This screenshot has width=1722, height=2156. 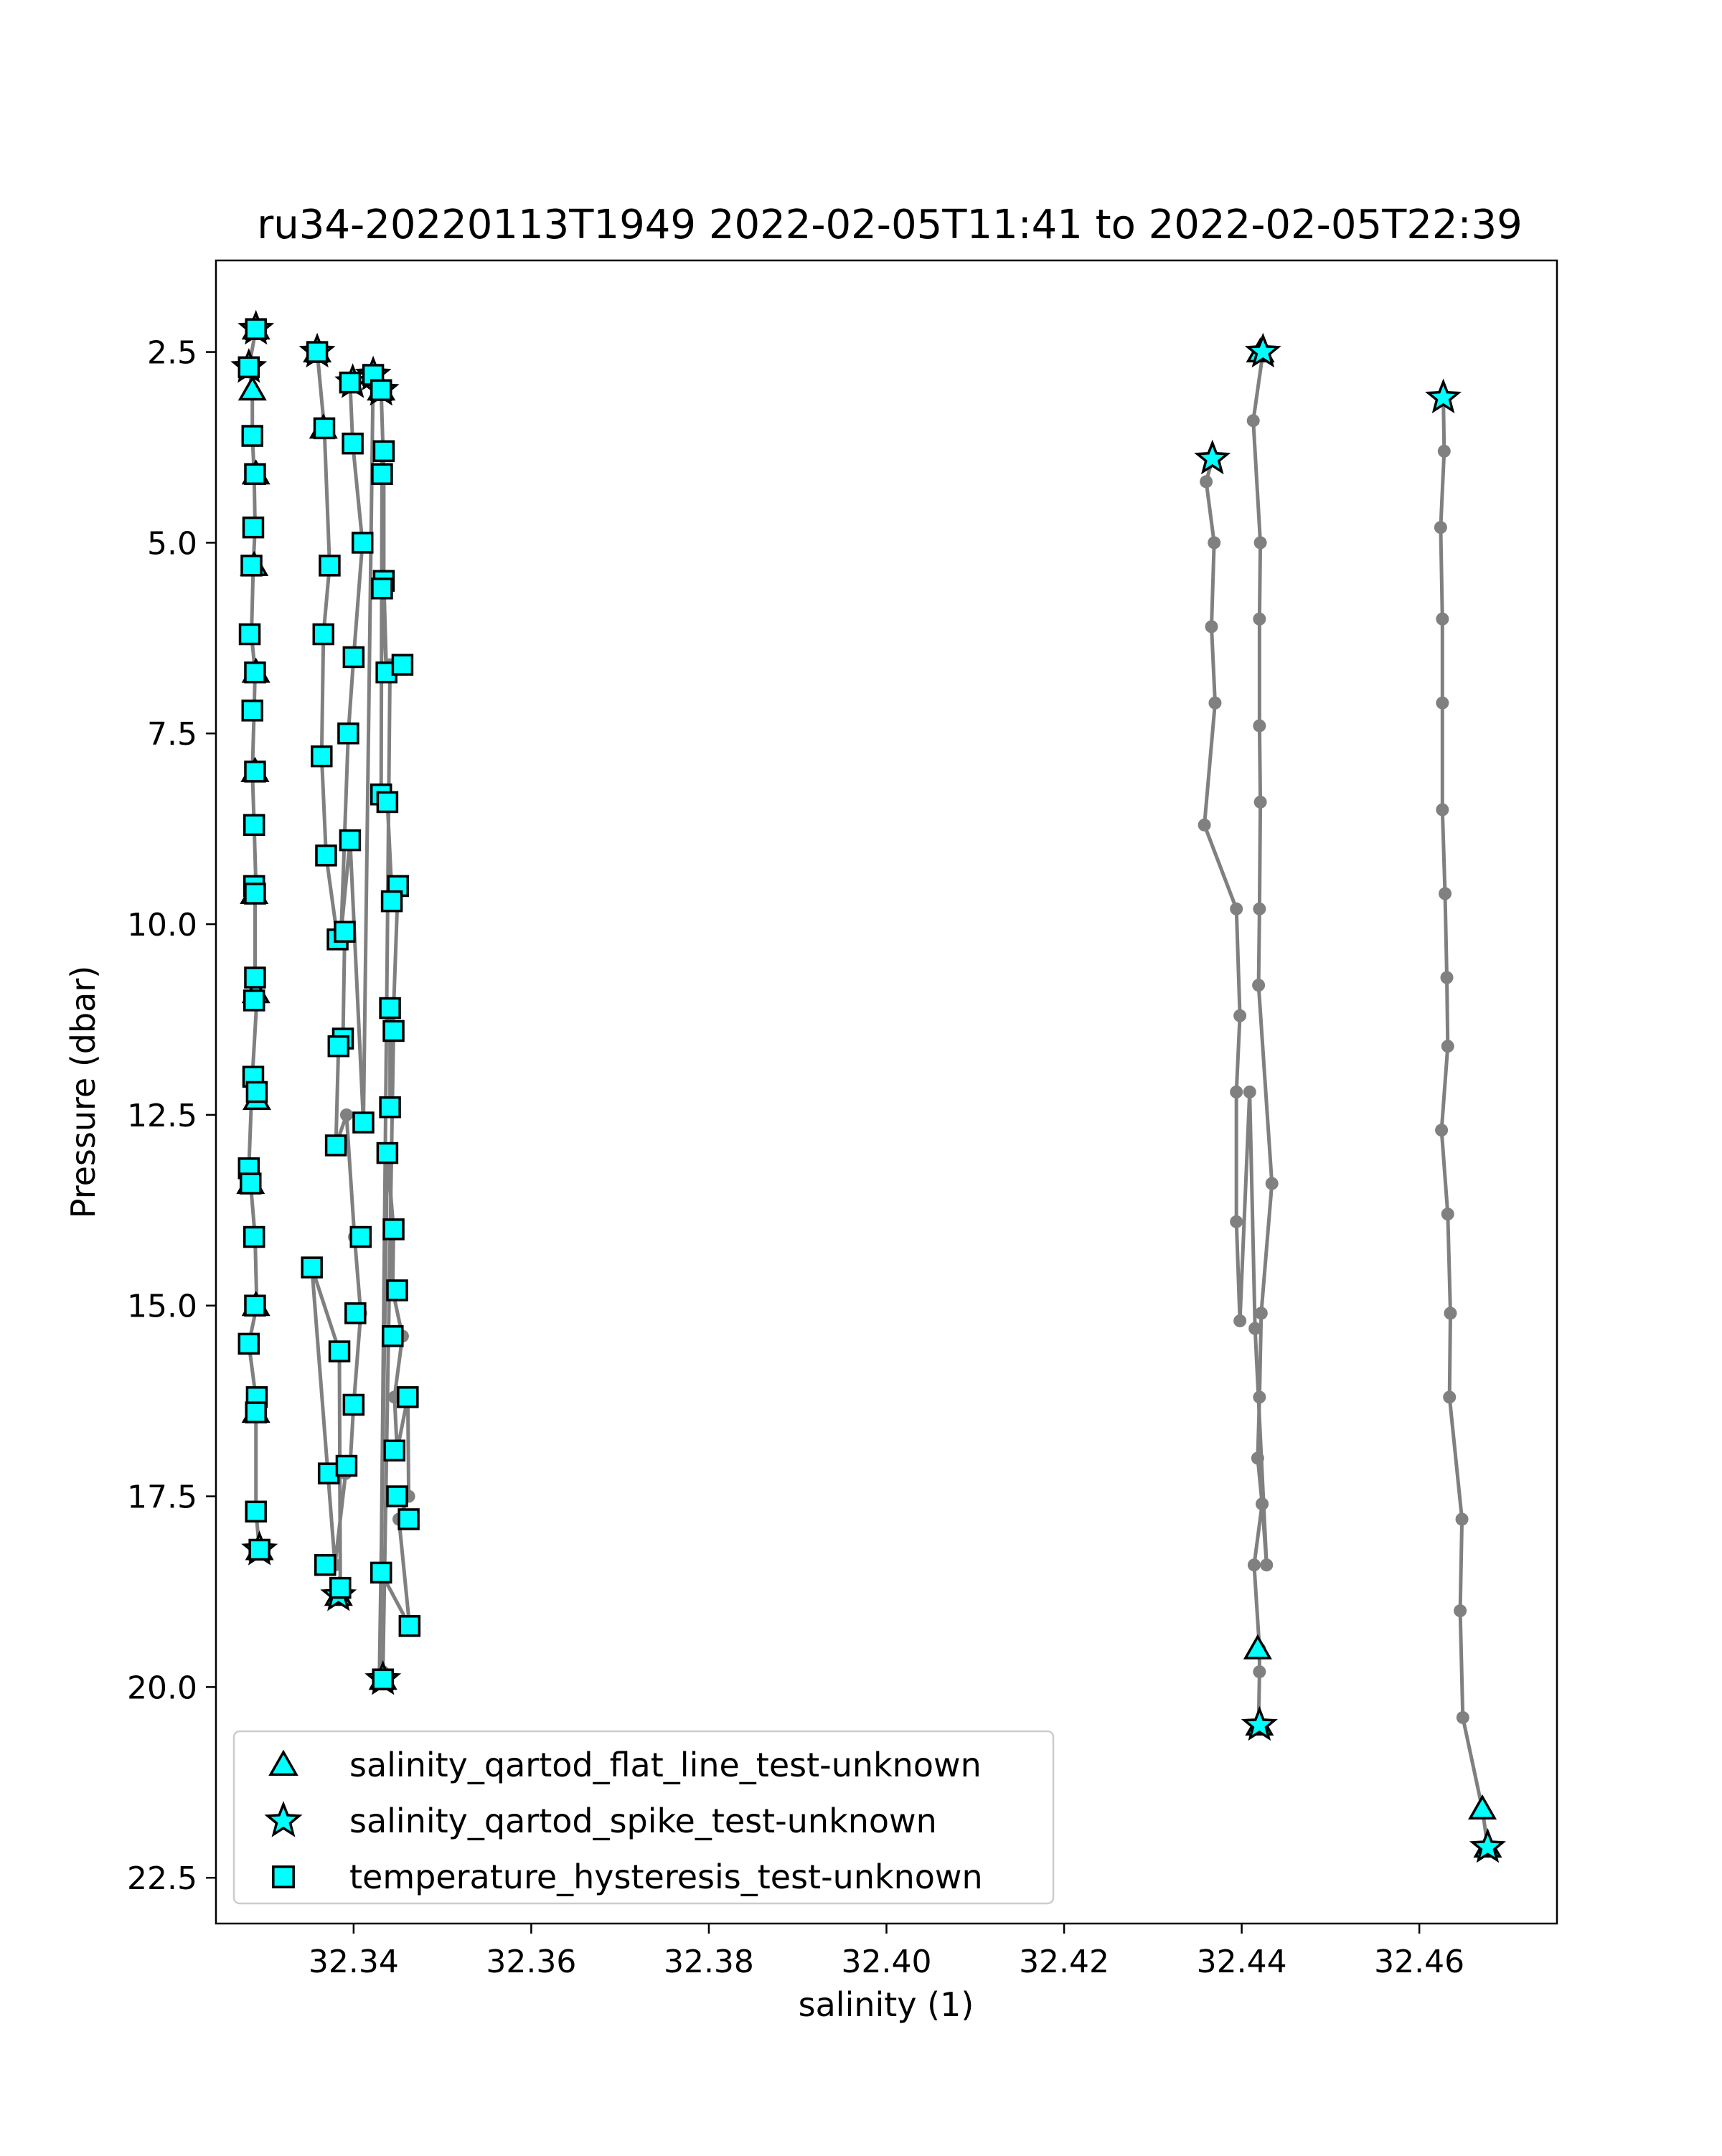 What do you see at coordinates (665, 1765) in the screenshot?
I see `legend-entry-label: salinity_qartod_flat_line_test-unknown` at bounding box center [665, 1765].